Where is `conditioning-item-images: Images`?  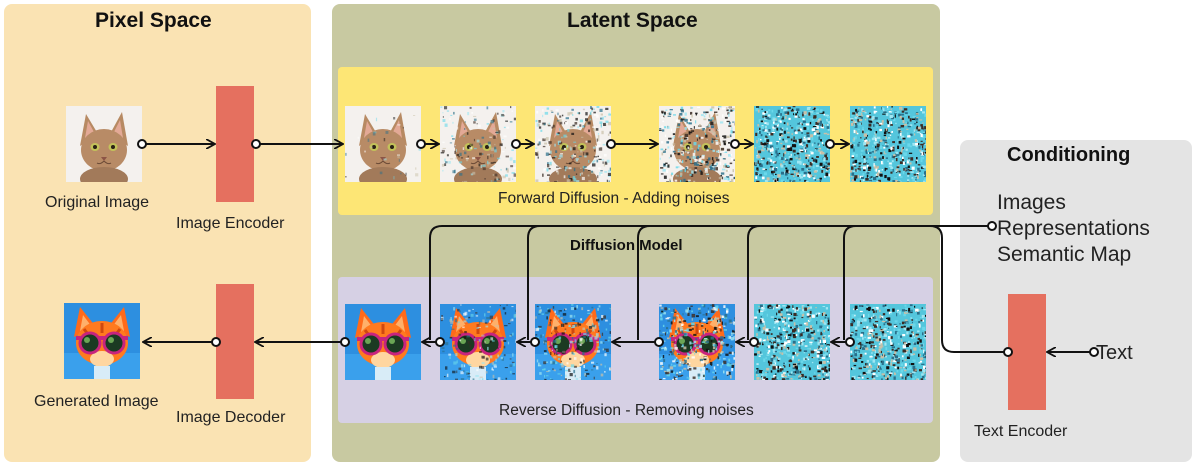 conditioning-item-images: Images is located at coordinates (1031, 202).